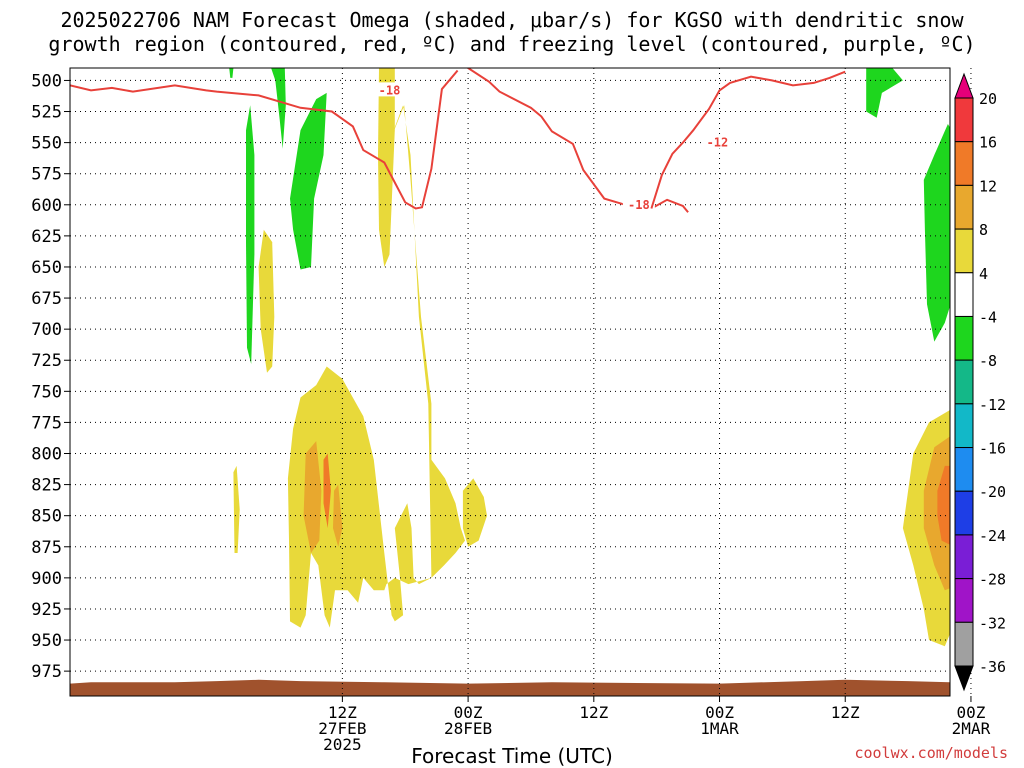  Describe the element at coordinates (931, 753) in the screenshot. I see `credit-text: coolwx.com/models` at that location.